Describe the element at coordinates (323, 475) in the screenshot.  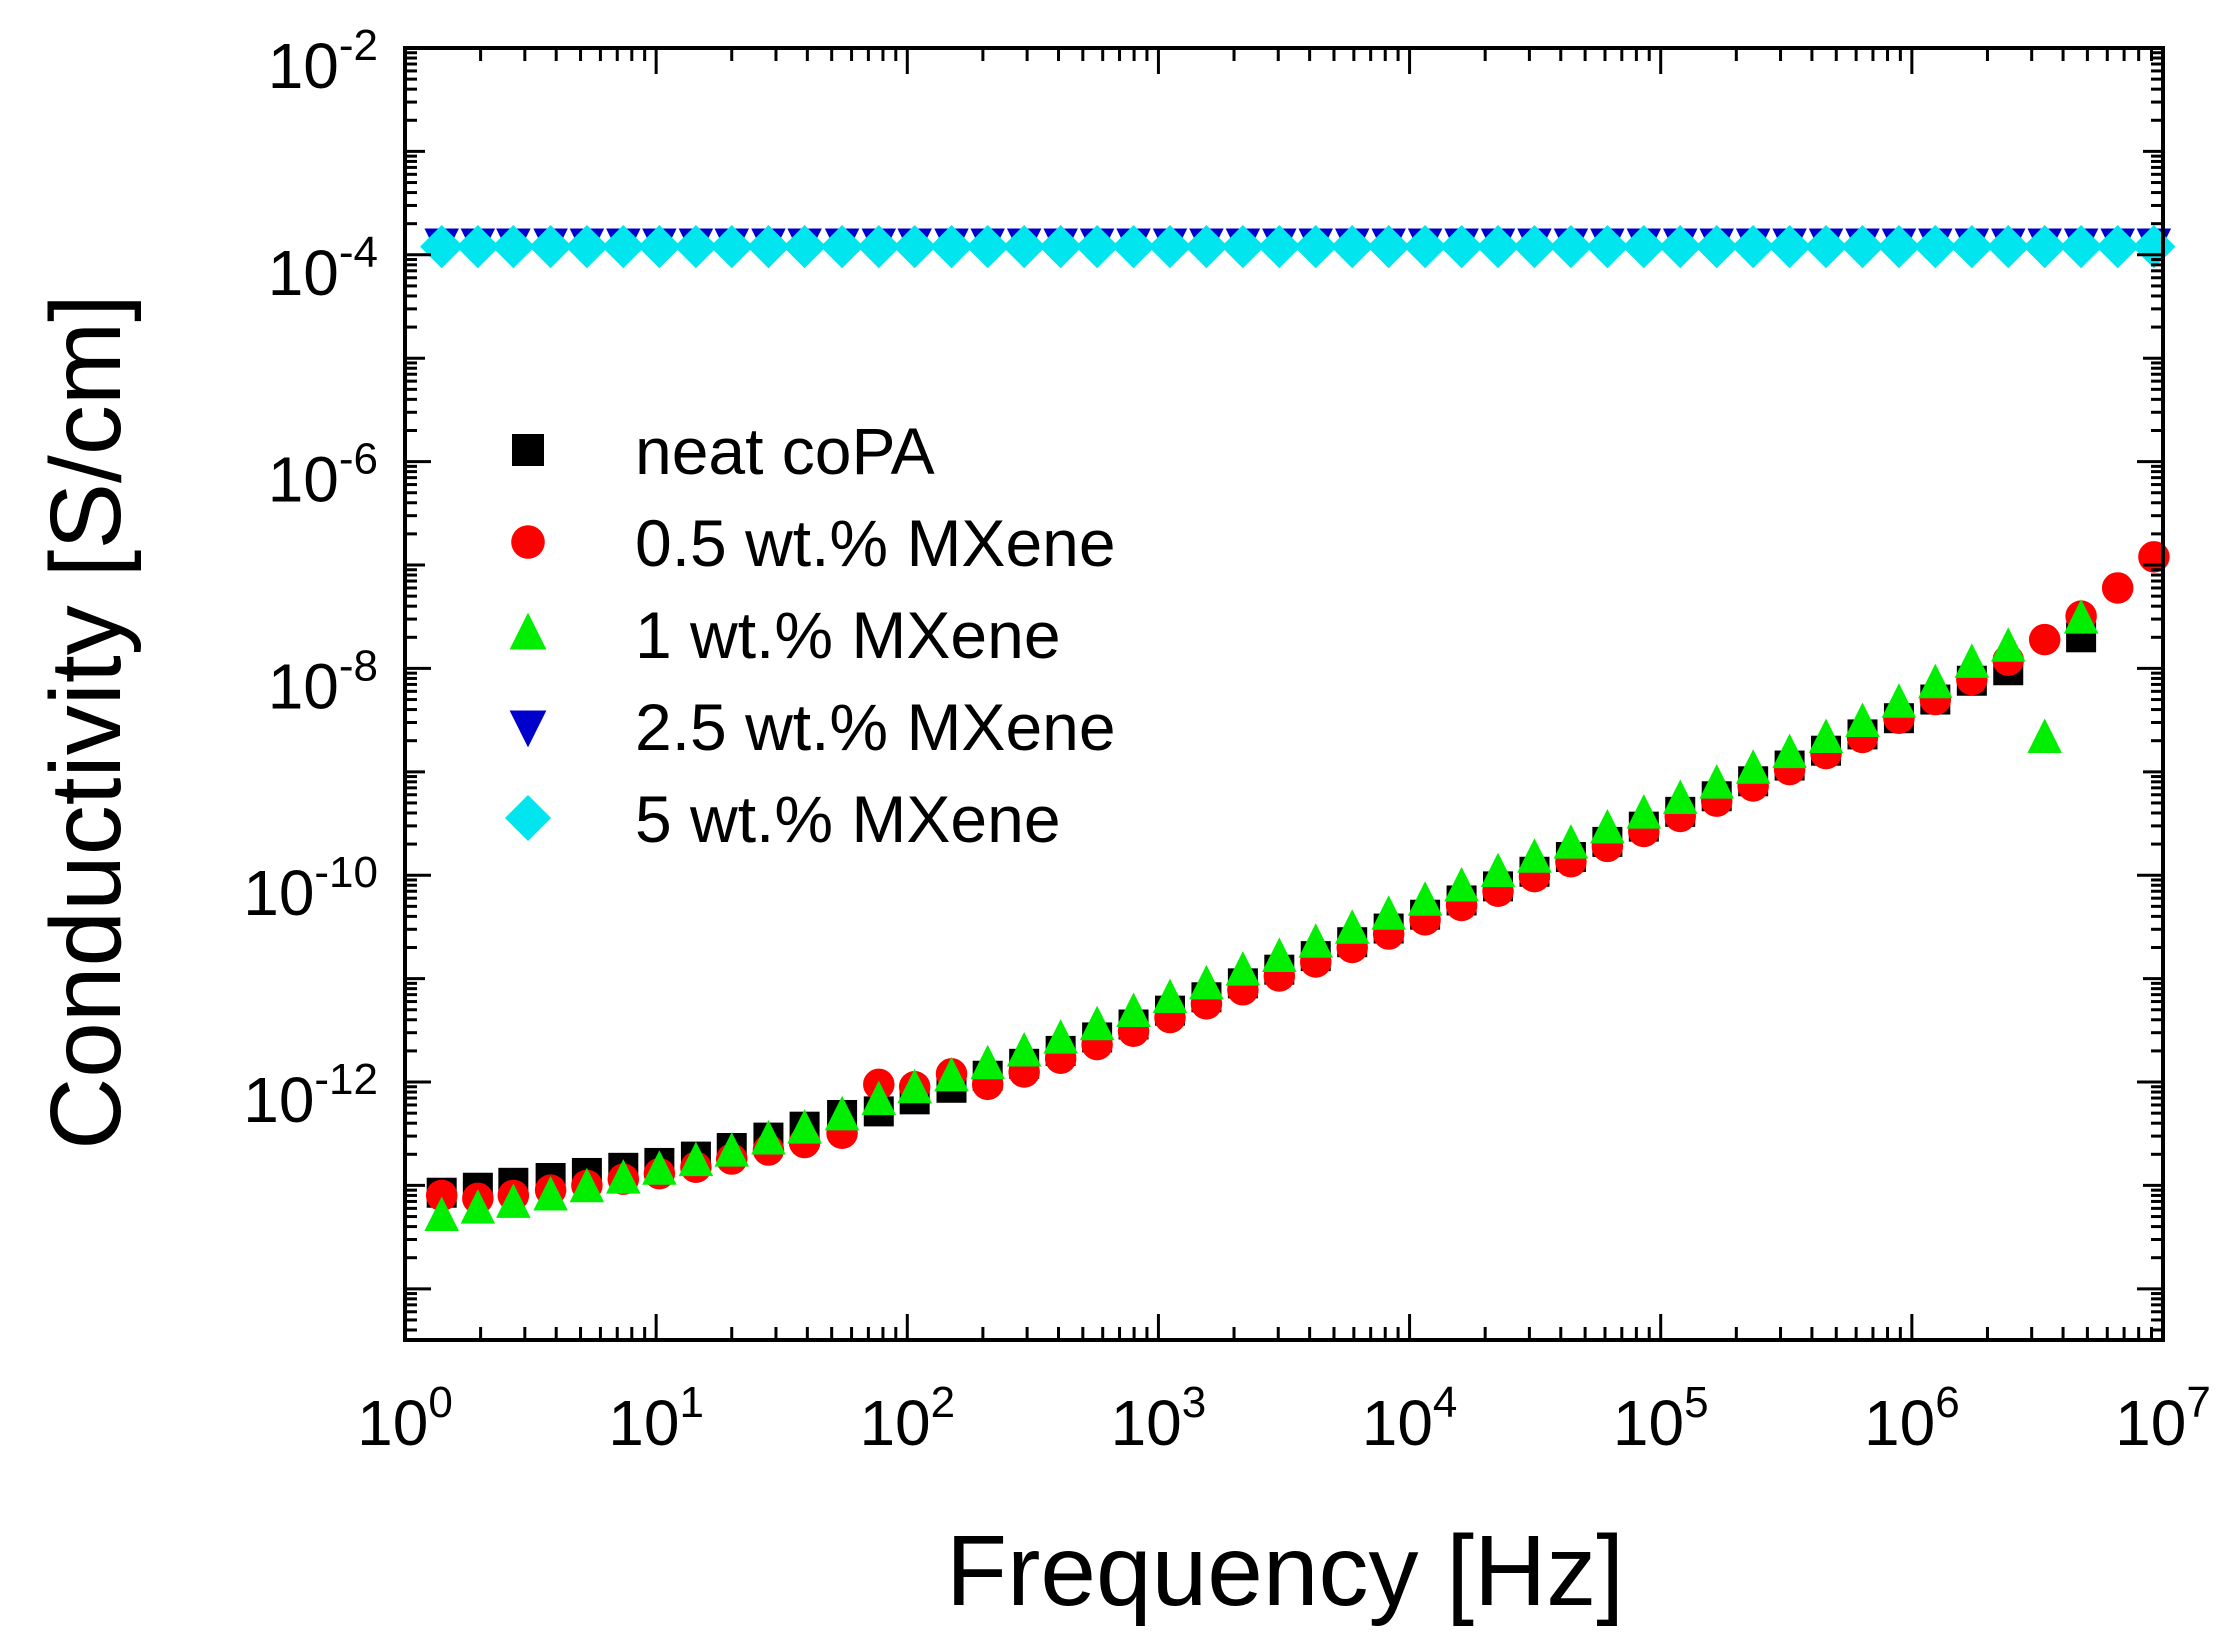
I see `y-tick-label: 10⁻⁶` at that location.